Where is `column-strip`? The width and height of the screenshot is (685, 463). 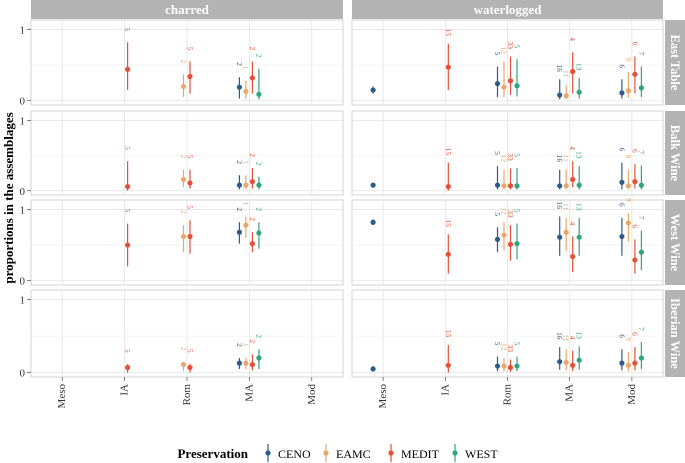
column-strip is located at coordinates (187, 9).